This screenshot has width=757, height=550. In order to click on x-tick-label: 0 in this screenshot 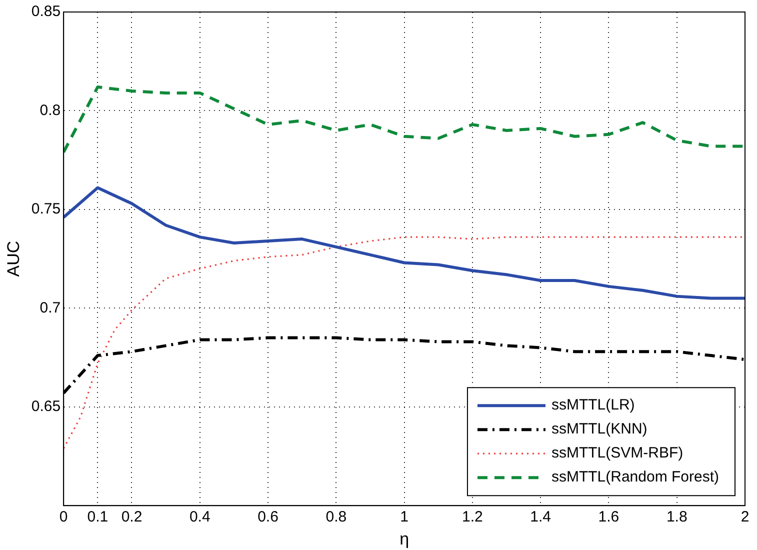, I will do `click(63, 517)`.